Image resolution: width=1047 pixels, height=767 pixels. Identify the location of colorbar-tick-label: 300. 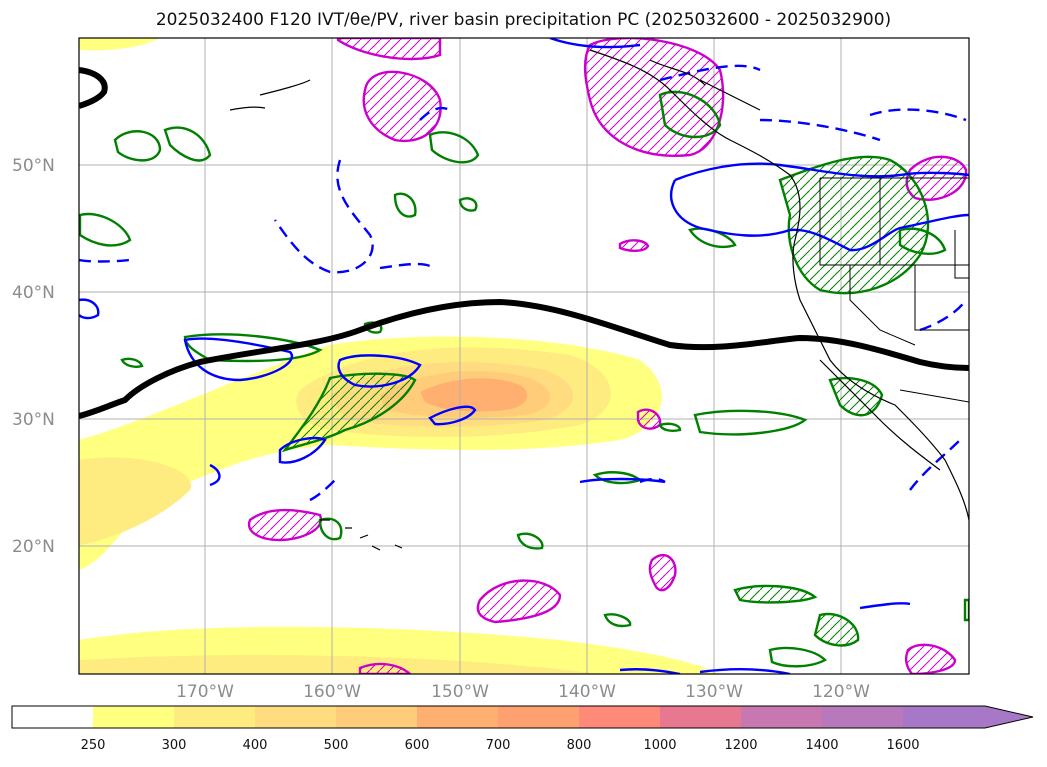
(174, 745).